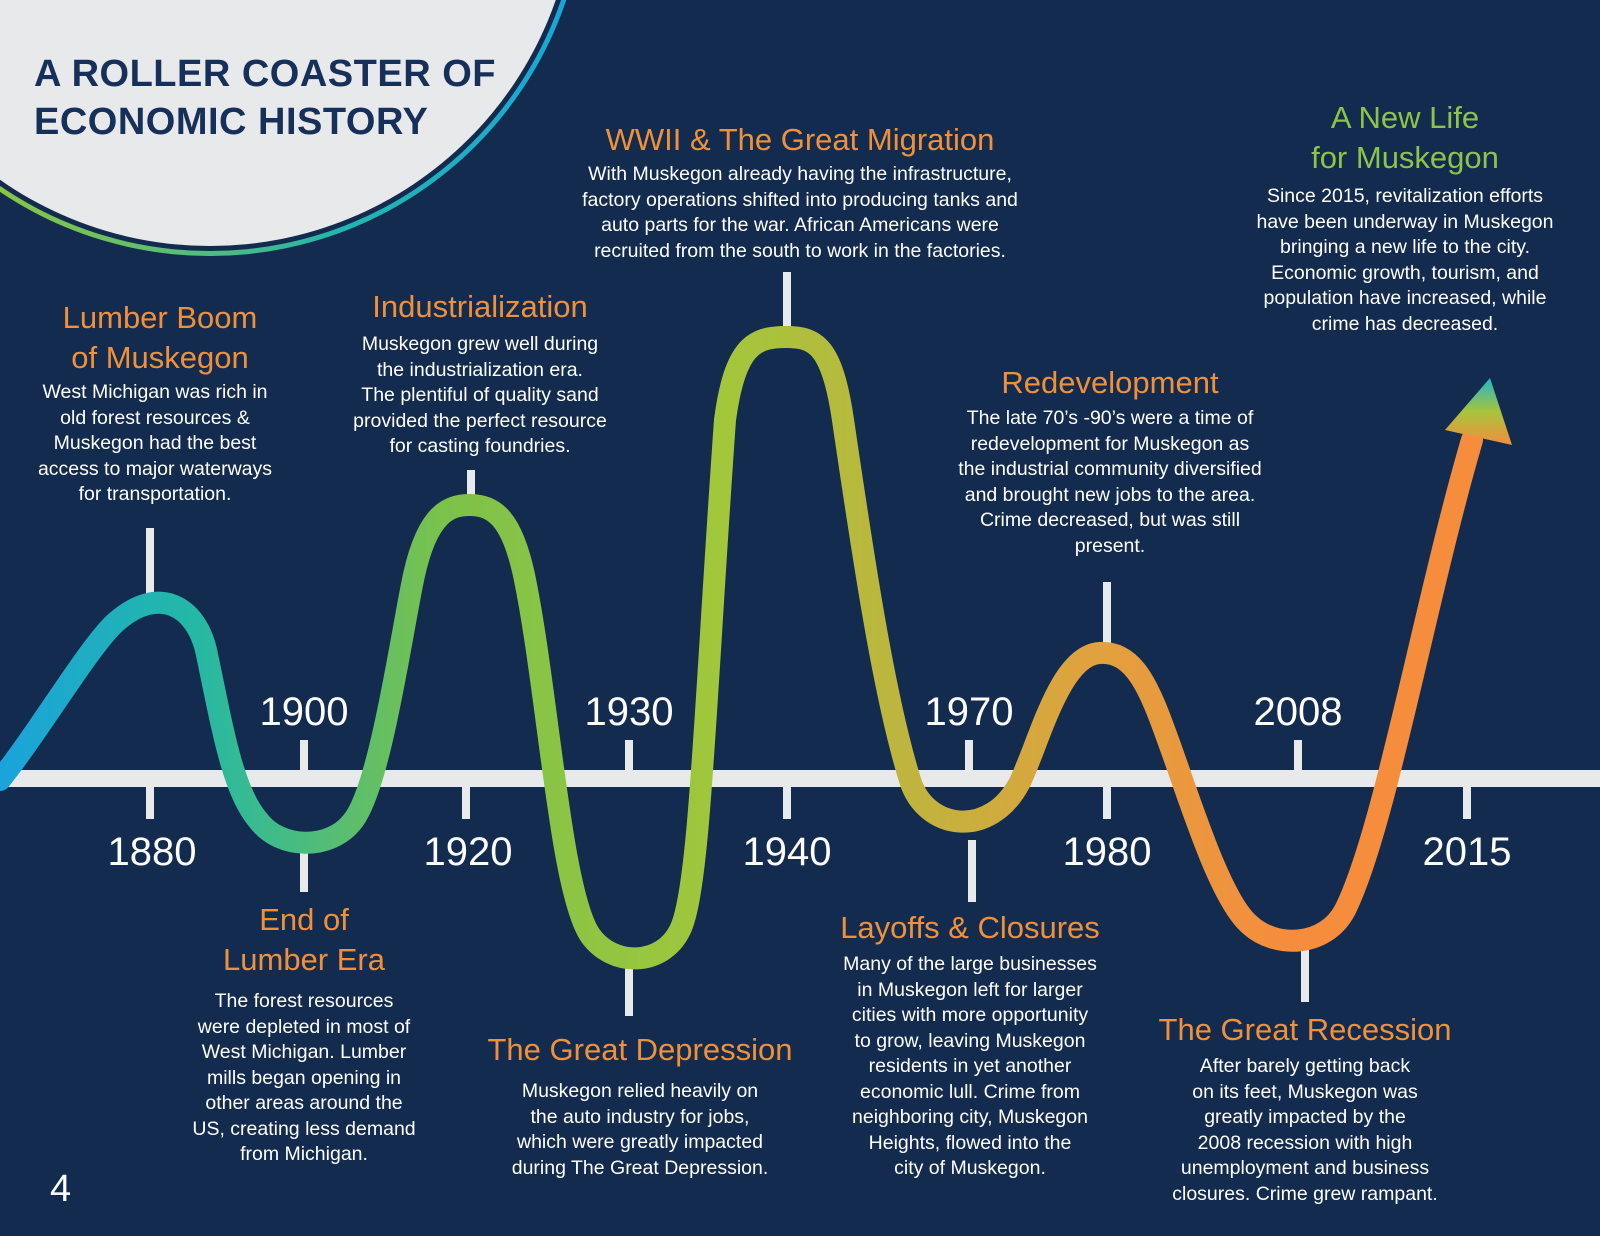 The height and width of the screenshot is (1236, 1600). I want to click on year-label-1980: 1980, so click(1107, 852).